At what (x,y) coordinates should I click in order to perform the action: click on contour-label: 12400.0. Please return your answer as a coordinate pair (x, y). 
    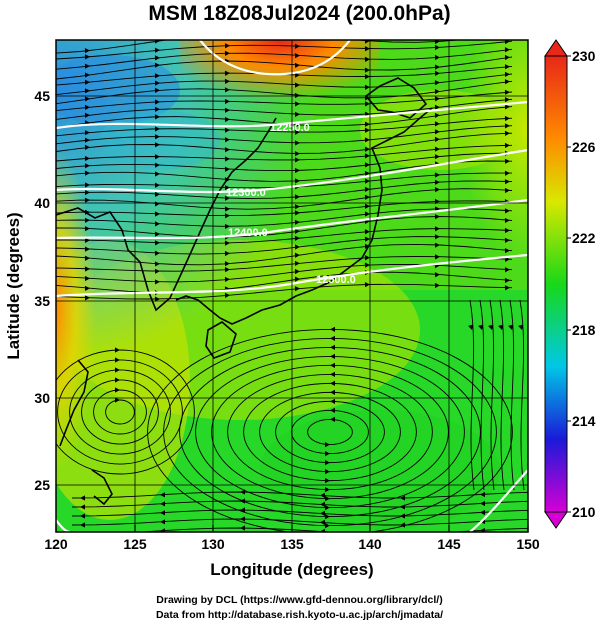
    Looking at the image, I should click on (248, 233).